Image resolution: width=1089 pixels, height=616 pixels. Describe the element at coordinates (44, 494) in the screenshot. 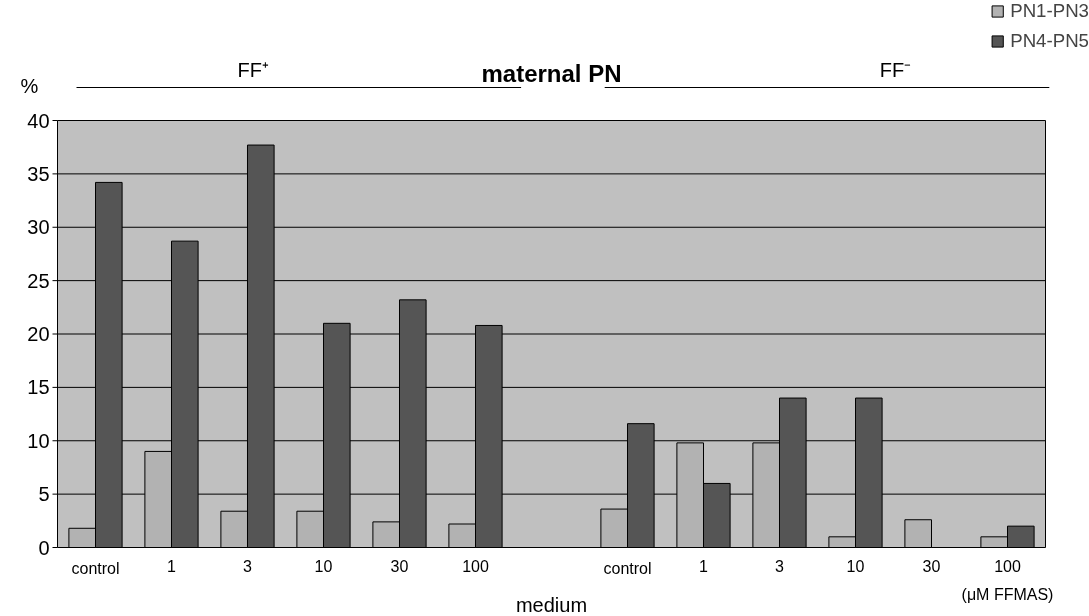

I see `y-tick-label: 5` at that location.